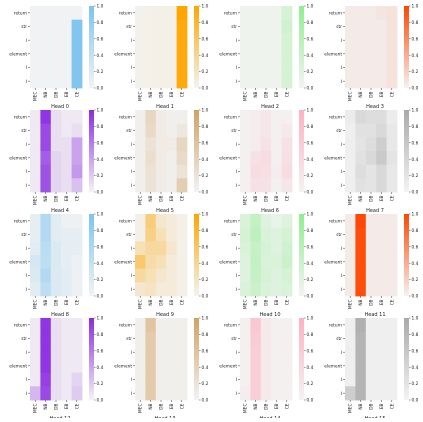 Image resolution: width=423 pixels, height=422 pixels. I want to click on colorbar-tick-label: 1.0, so click(100, 7).